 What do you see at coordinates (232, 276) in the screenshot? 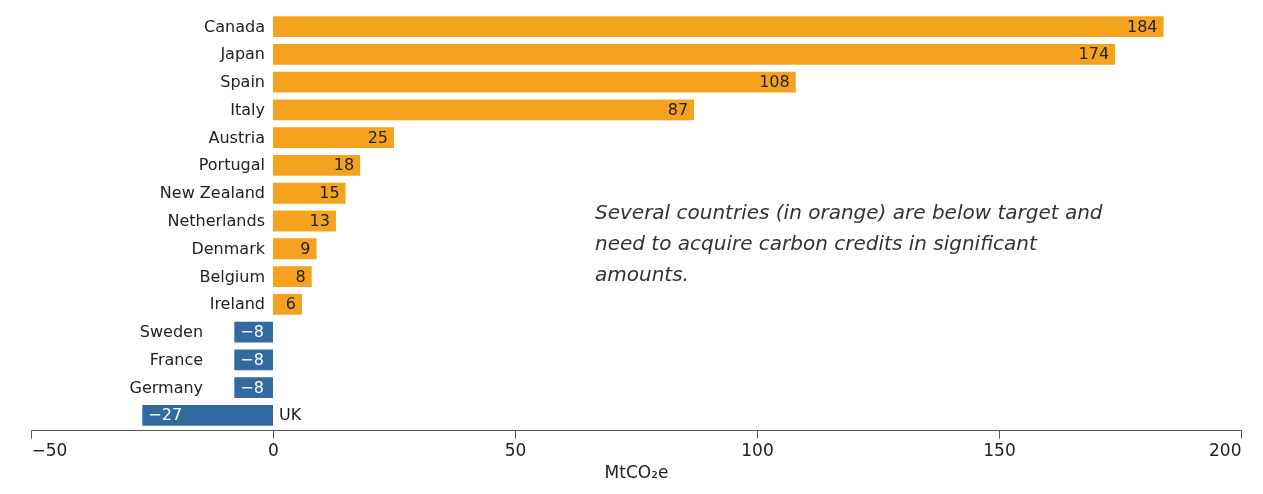
I see `y-tick-label: Belgium` at bounding box center [232, 276].